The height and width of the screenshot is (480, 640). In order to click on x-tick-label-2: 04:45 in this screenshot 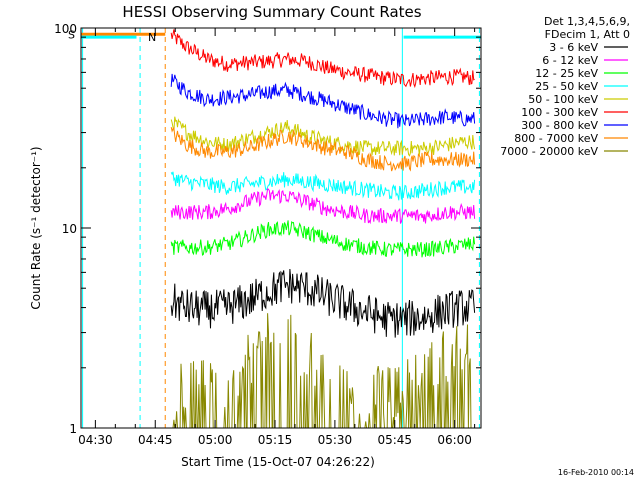, I will do `click(155, 440)`.